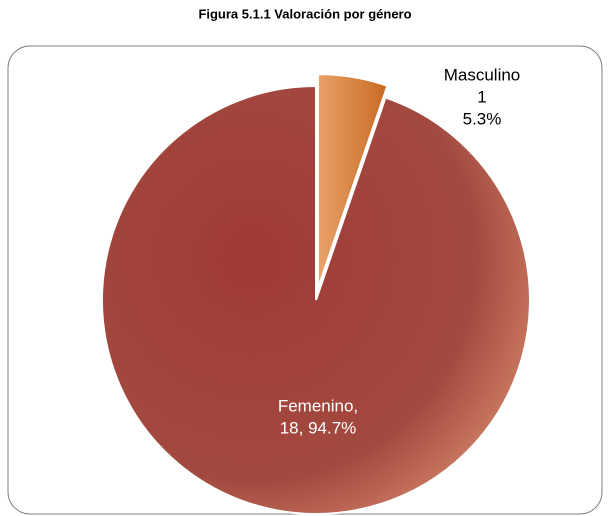 The height and width of the screenshot is (516, 611). I want to click on data-label: 18, 94.7%, so click(318, 427).